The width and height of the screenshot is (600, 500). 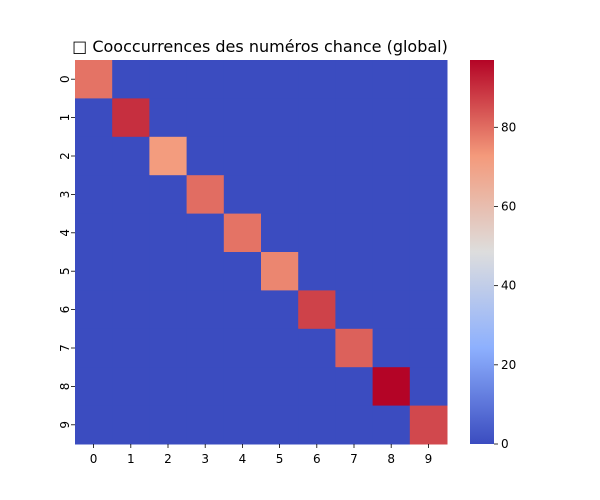 What do you see at coordinates (508, 206) in the screenshot?
I see `colorbar-tick-label: 60` at bounding box center [508, 206].